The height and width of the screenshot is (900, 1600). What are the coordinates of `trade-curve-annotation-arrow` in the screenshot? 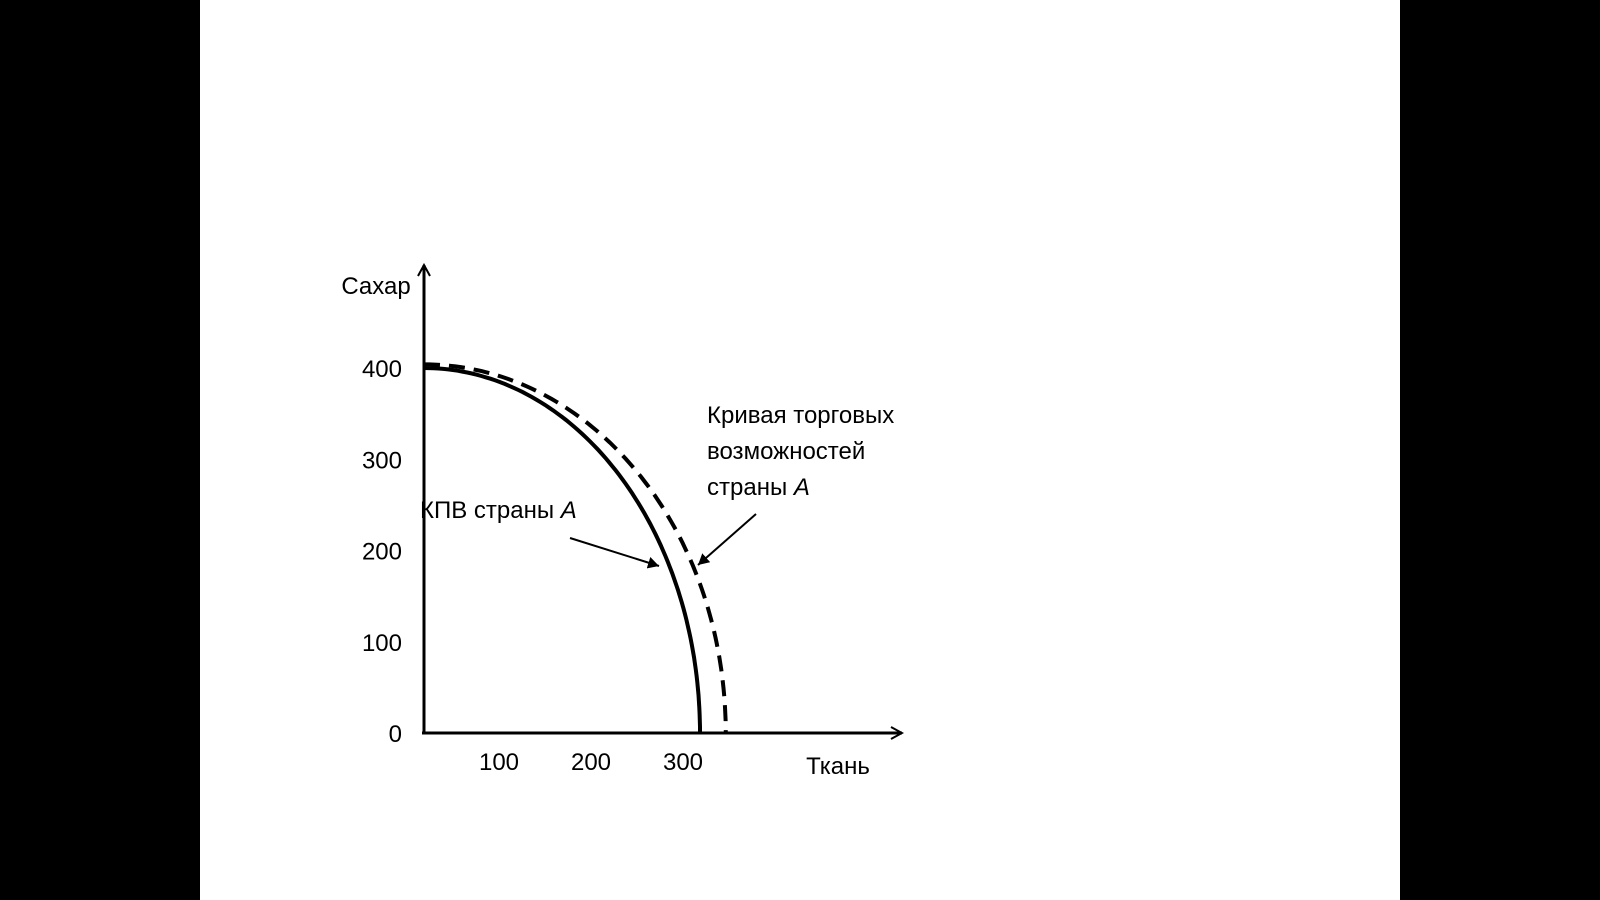 It's located at (727, 539).